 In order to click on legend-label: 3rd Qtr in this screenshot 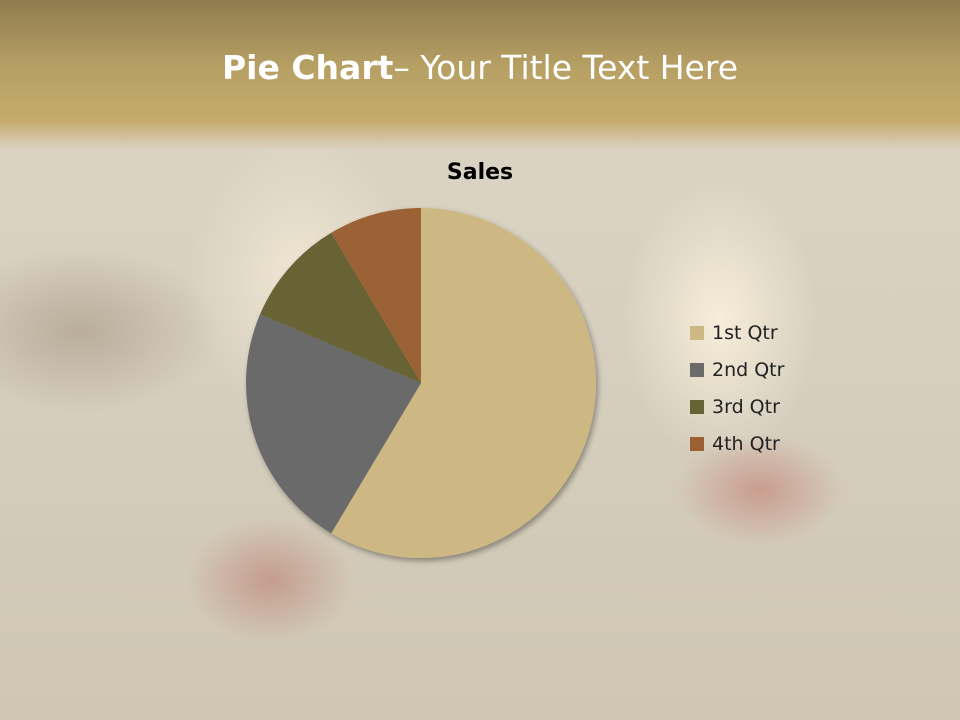, I will do `click(746, 406)`.